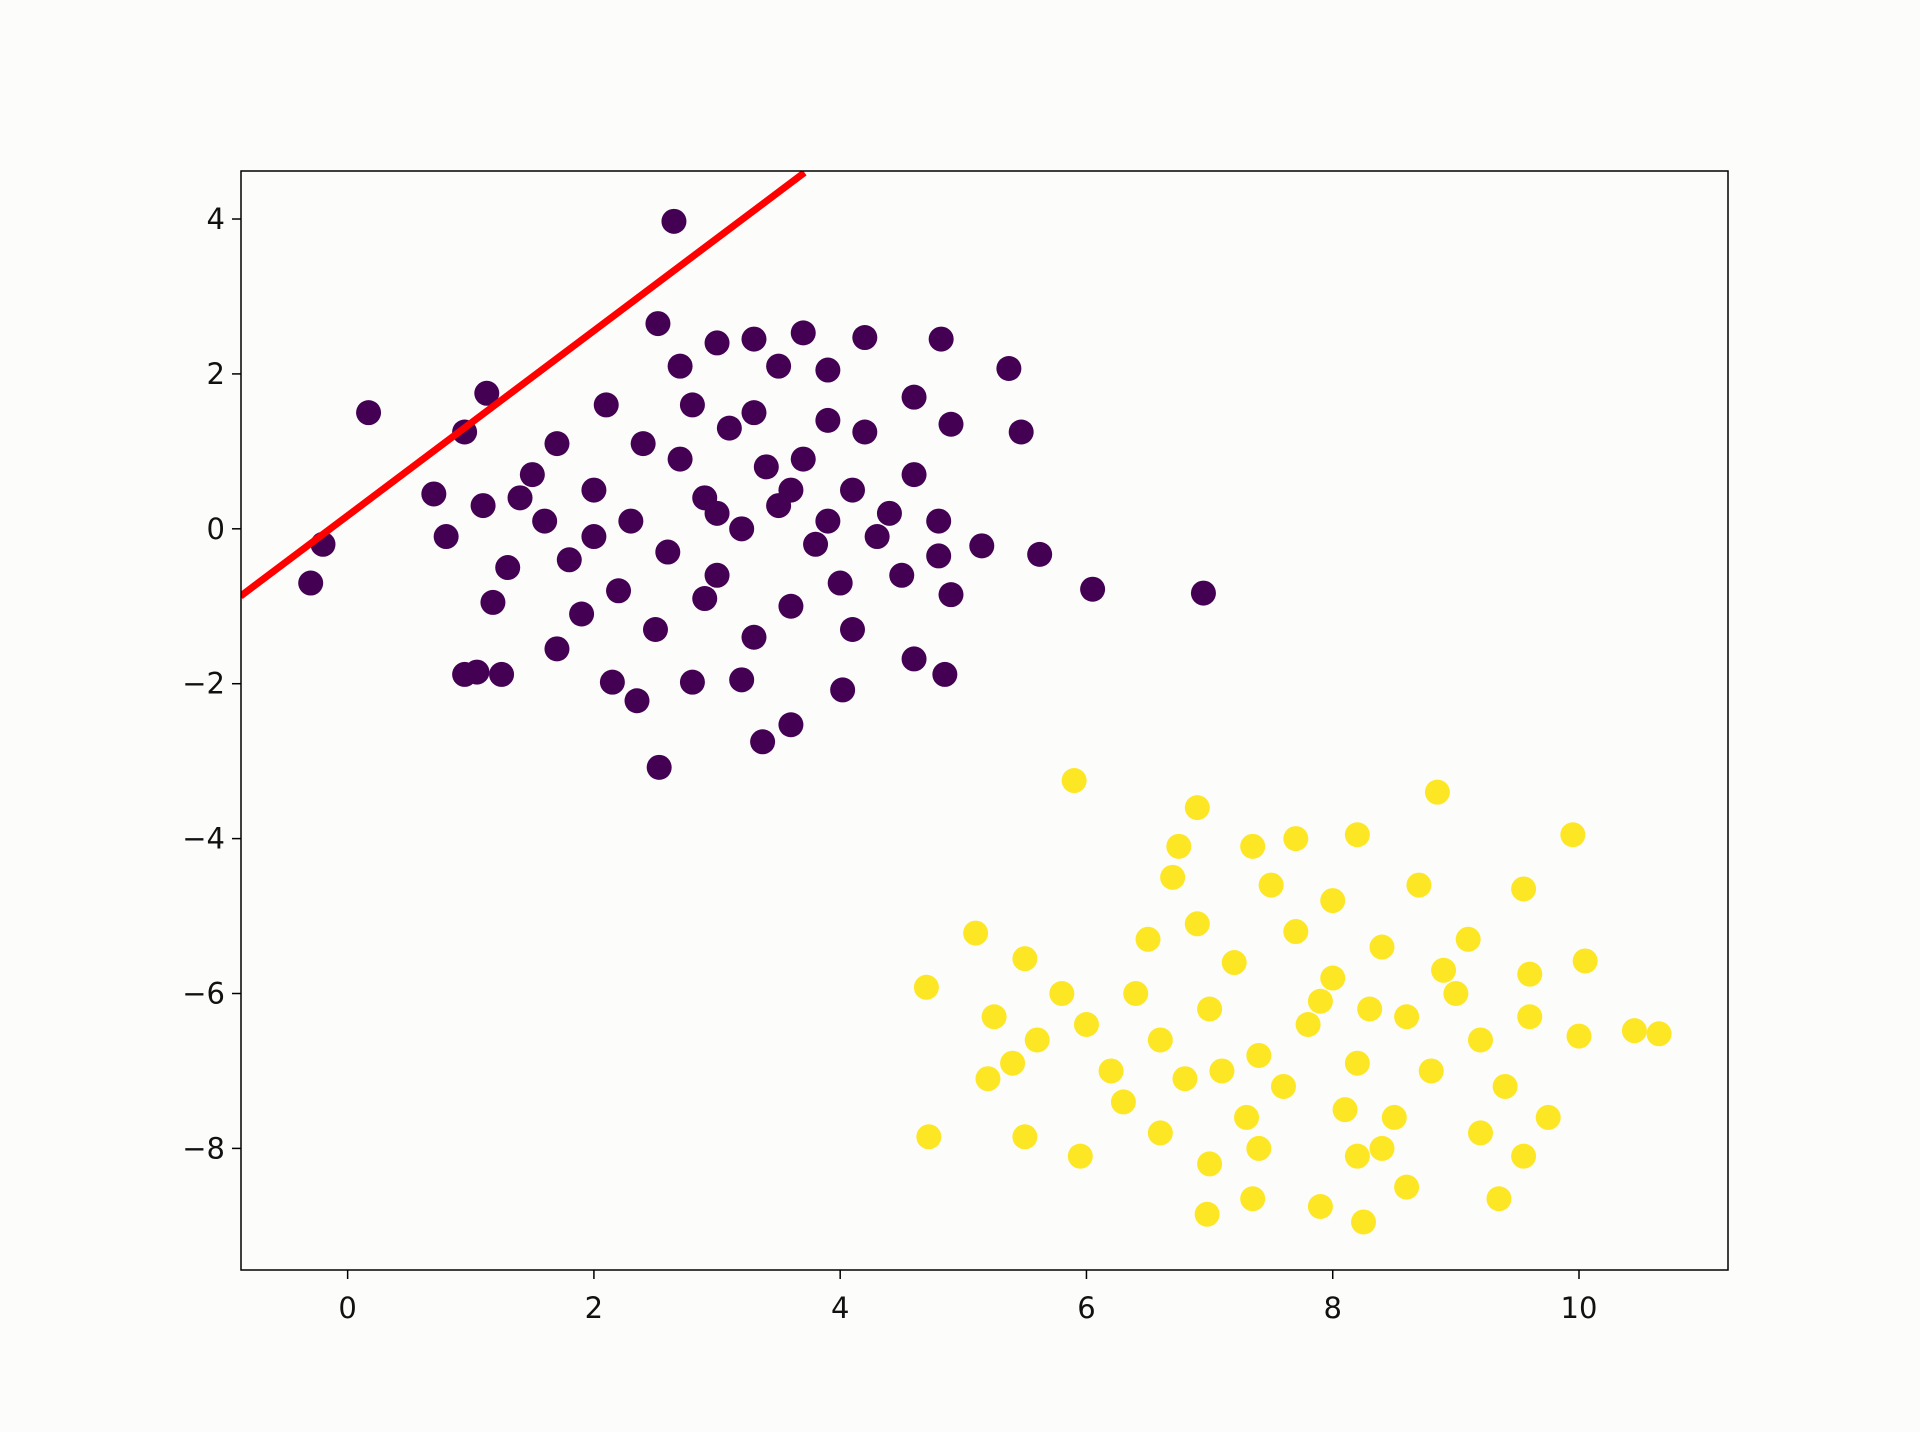 Image resolution: width=1920 pixels, height=1432 pixels. What do you see at coordinates (216, 219) in the screenshot?
I see `y-tick-label: 4` at bounding box center [216, 219].